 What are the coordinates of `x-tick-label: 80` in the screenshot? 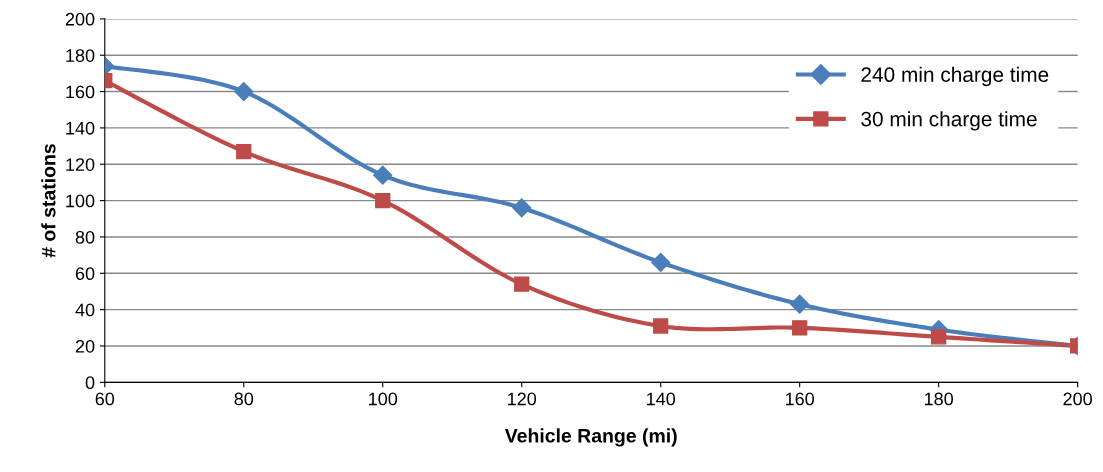 It's located at (244, 399).